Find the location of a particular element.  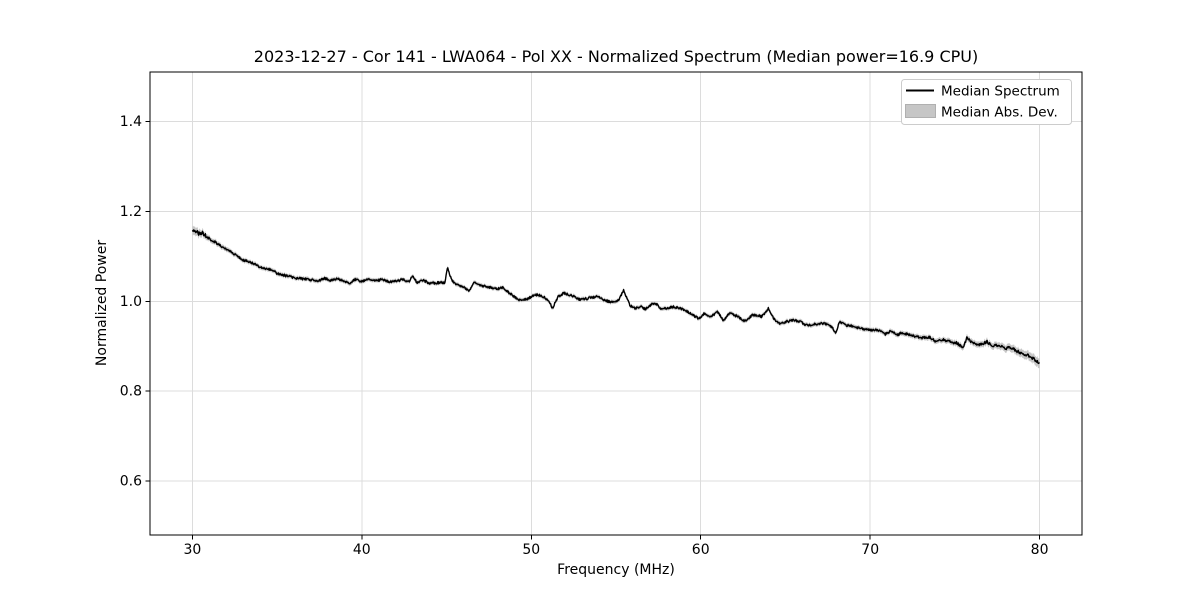

y-axis-ticks: 0.6 0.8 1.0 1.2 1.4 is located at coordinates (135, 302).